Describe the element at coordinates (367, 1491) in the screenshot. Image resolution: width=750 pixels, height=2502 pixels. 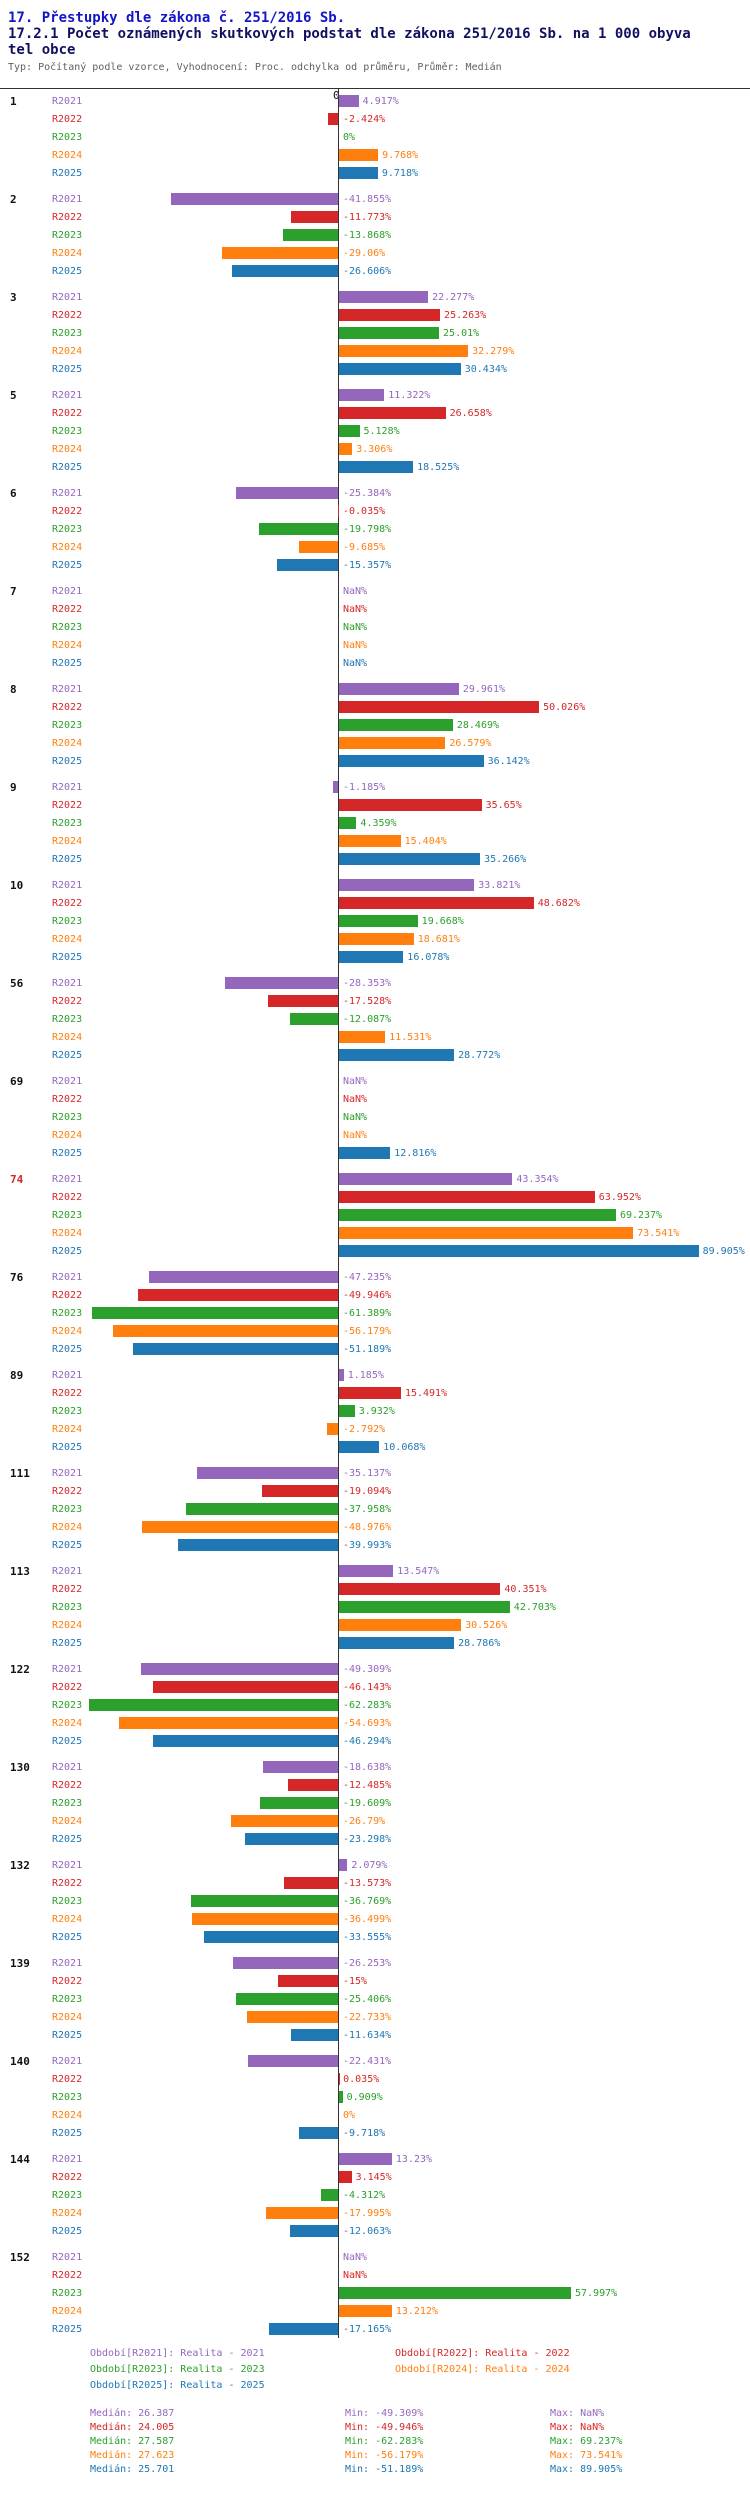
I see `bar-value-label: -19.094%` at that location.